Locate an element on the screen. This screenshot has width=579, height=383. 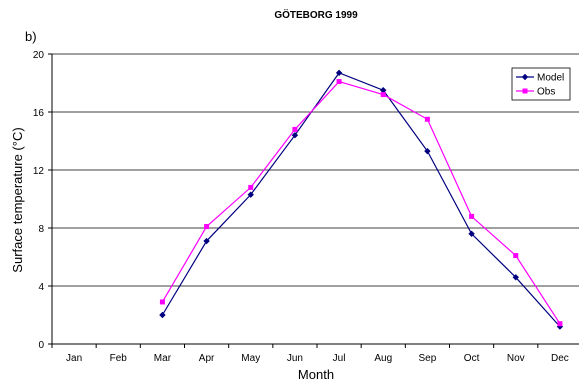
y-tick-label: 4 is located at coordinates (41, 287).